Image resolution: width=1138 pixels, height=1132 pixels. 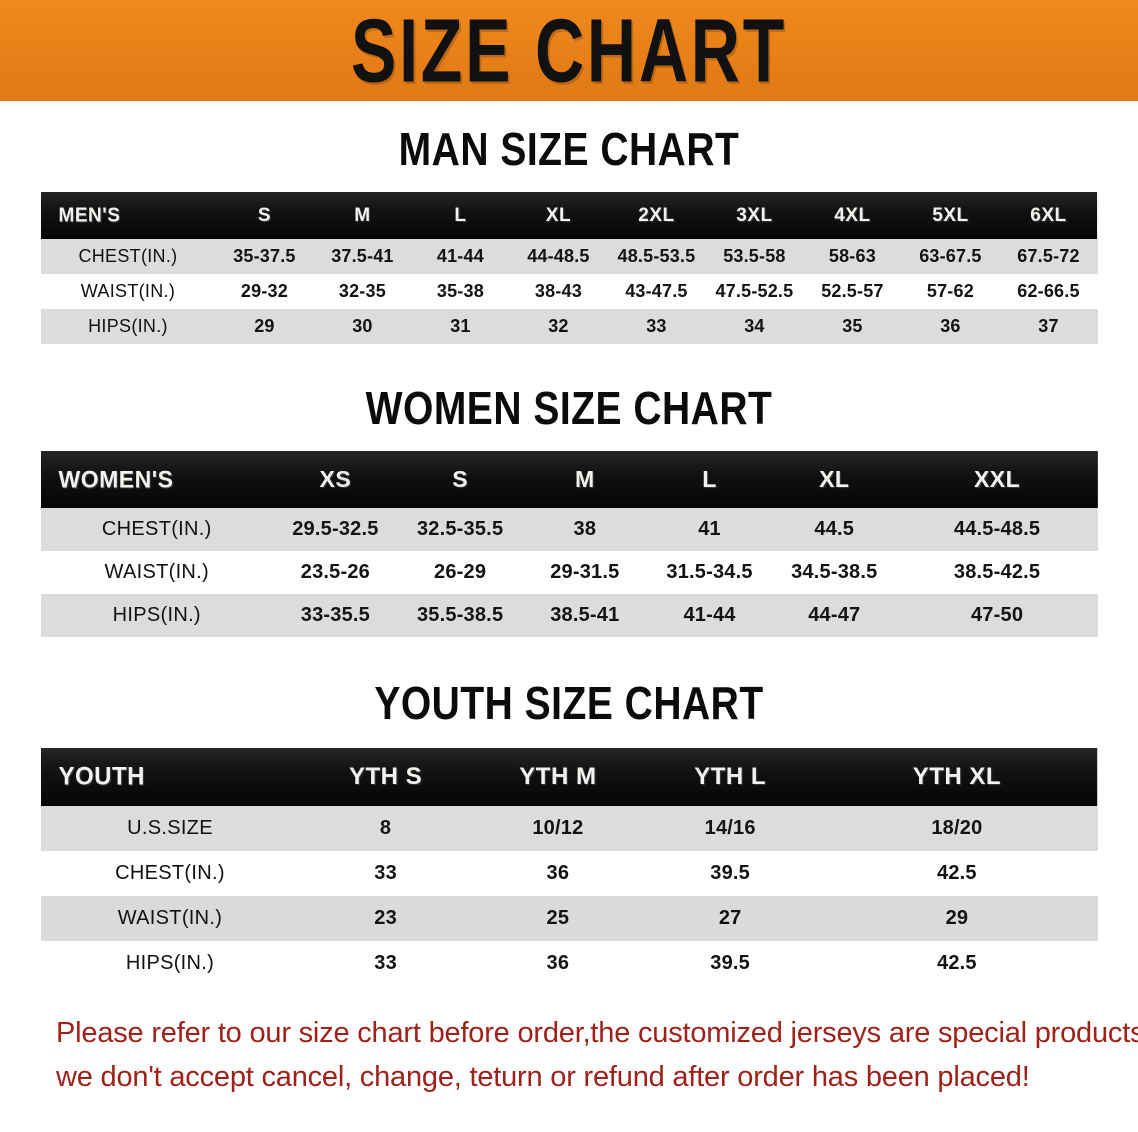 What do you see at coordinates (730, 776) in the screenshot?
I see `youth-col-header-2: YTH L` at bounding box center [730, 776].